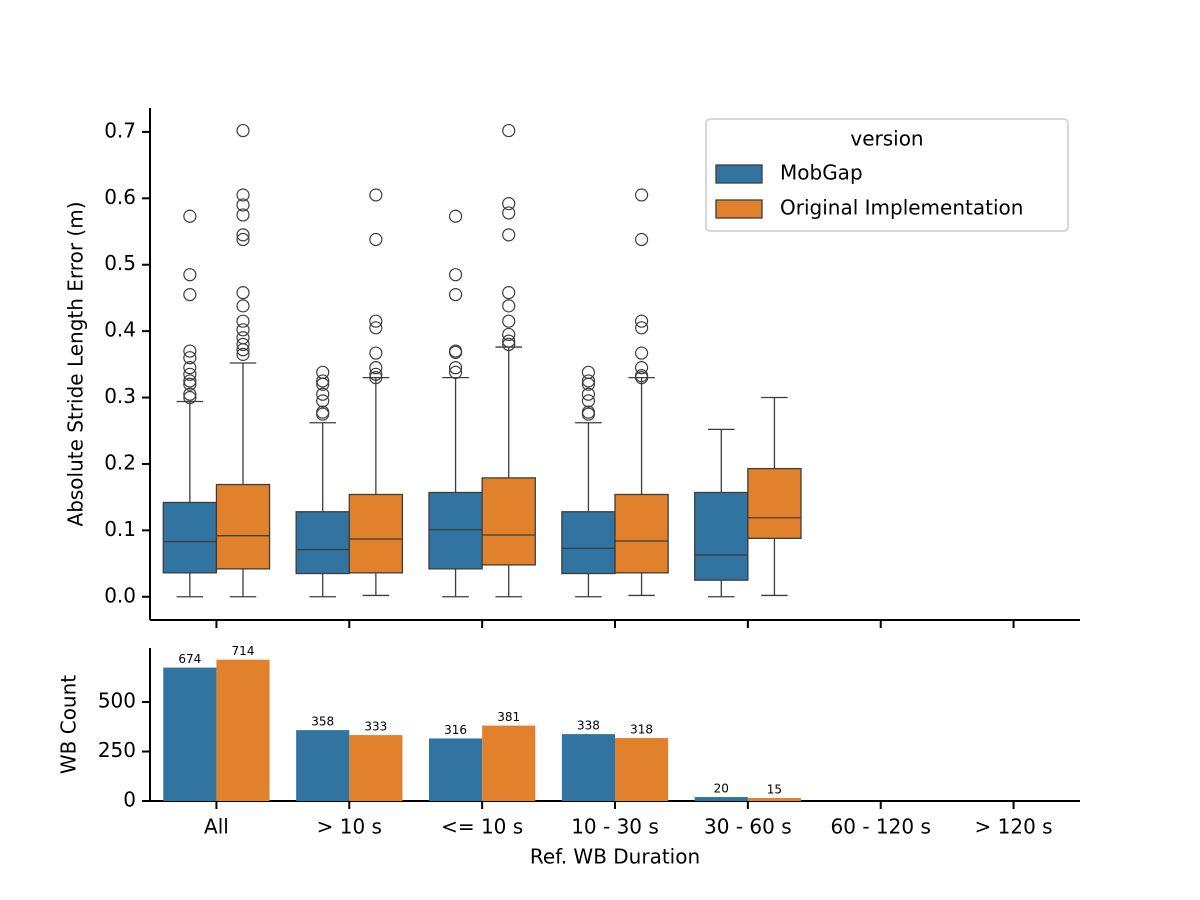 Image resolution: width=1200 pixels, height=900 pixels. I want to click on y-tick-label: 0.4, so click(120, 330).